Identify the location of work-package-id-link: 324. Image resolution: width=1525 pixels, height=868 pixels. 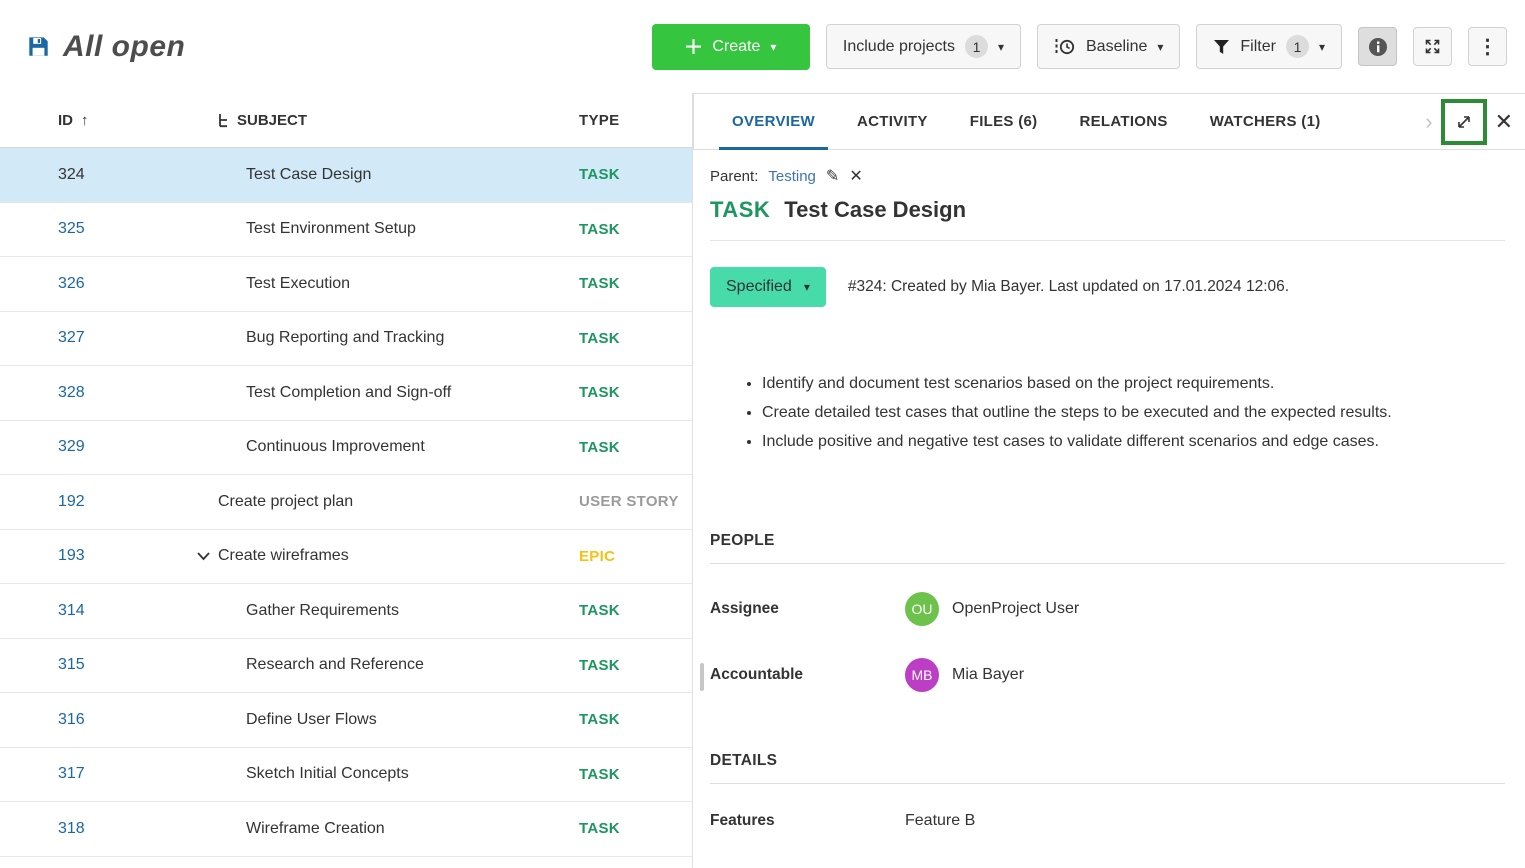
(71, 174).